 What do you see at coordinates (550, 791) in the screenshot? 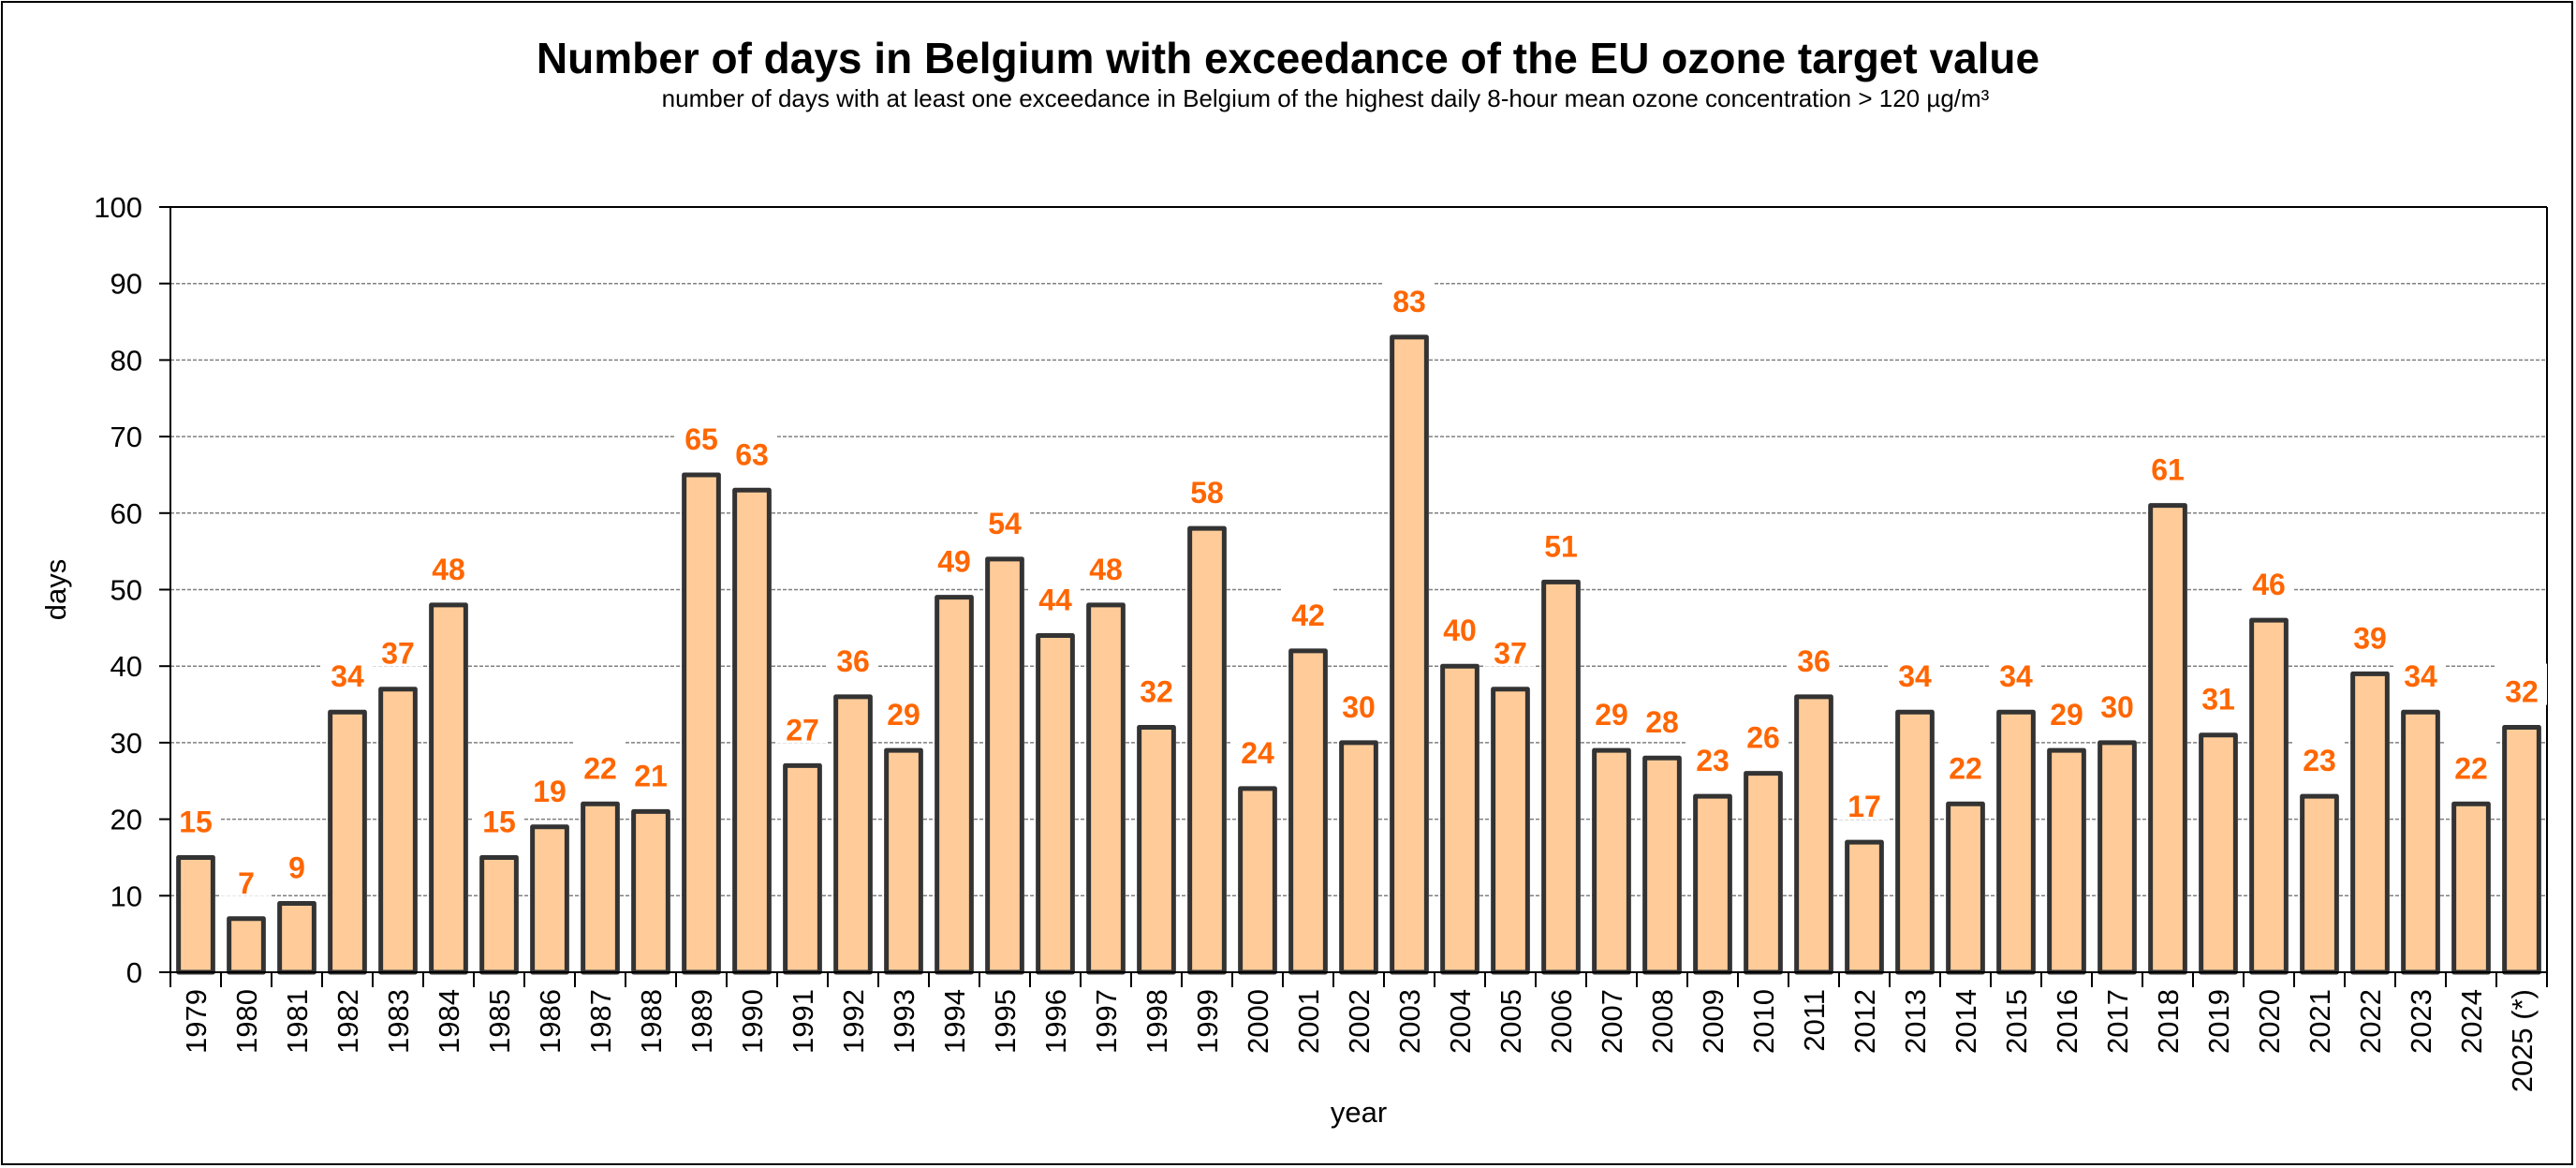
I see `data-label: 19` at bounding box center [550, 791].